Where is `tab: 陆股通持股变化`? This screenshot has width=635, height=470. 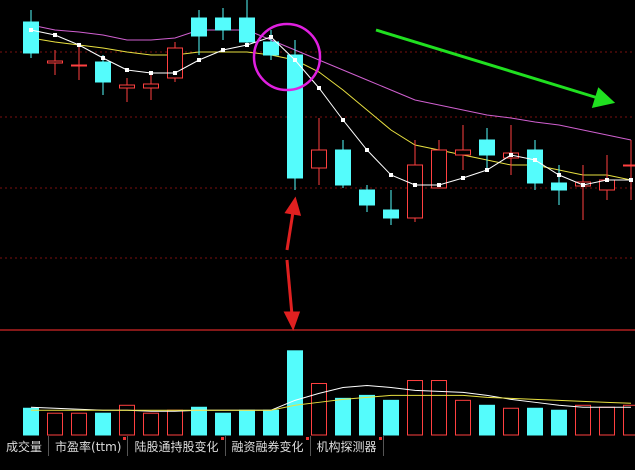 tab: 陆股通持股变化 is located at coordinates (177, 446).